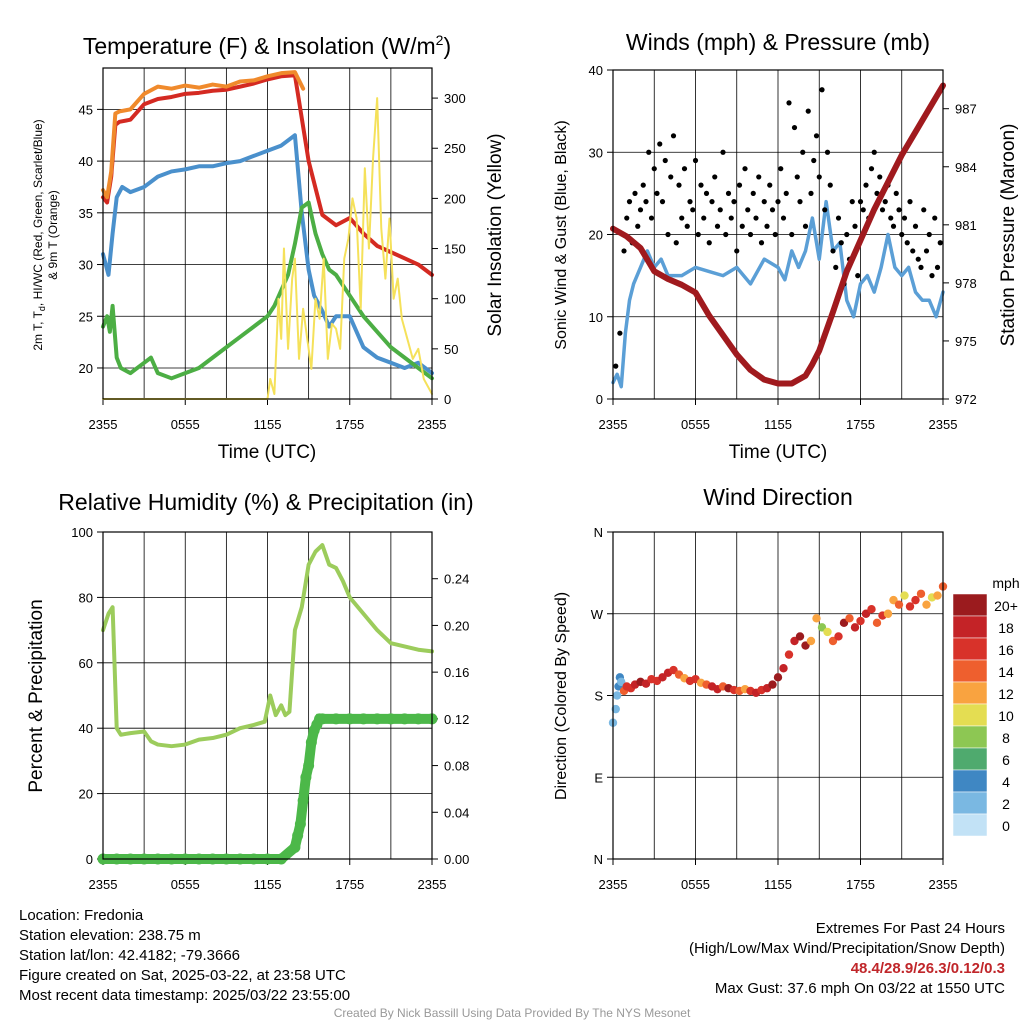 The width and height of the screenshot is (1024, 1024). I want to click on y-tick-label: 0, so click(599, 399).